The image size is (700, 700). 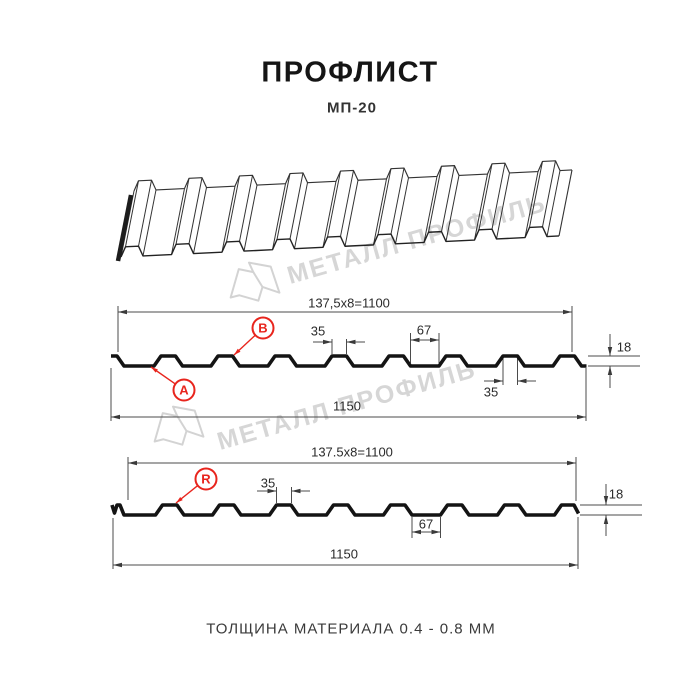 What do you see at coordinates (352, 108) in the screenshot?
I see `page-subtitle: МП-20` at bounding box center [352, 108].